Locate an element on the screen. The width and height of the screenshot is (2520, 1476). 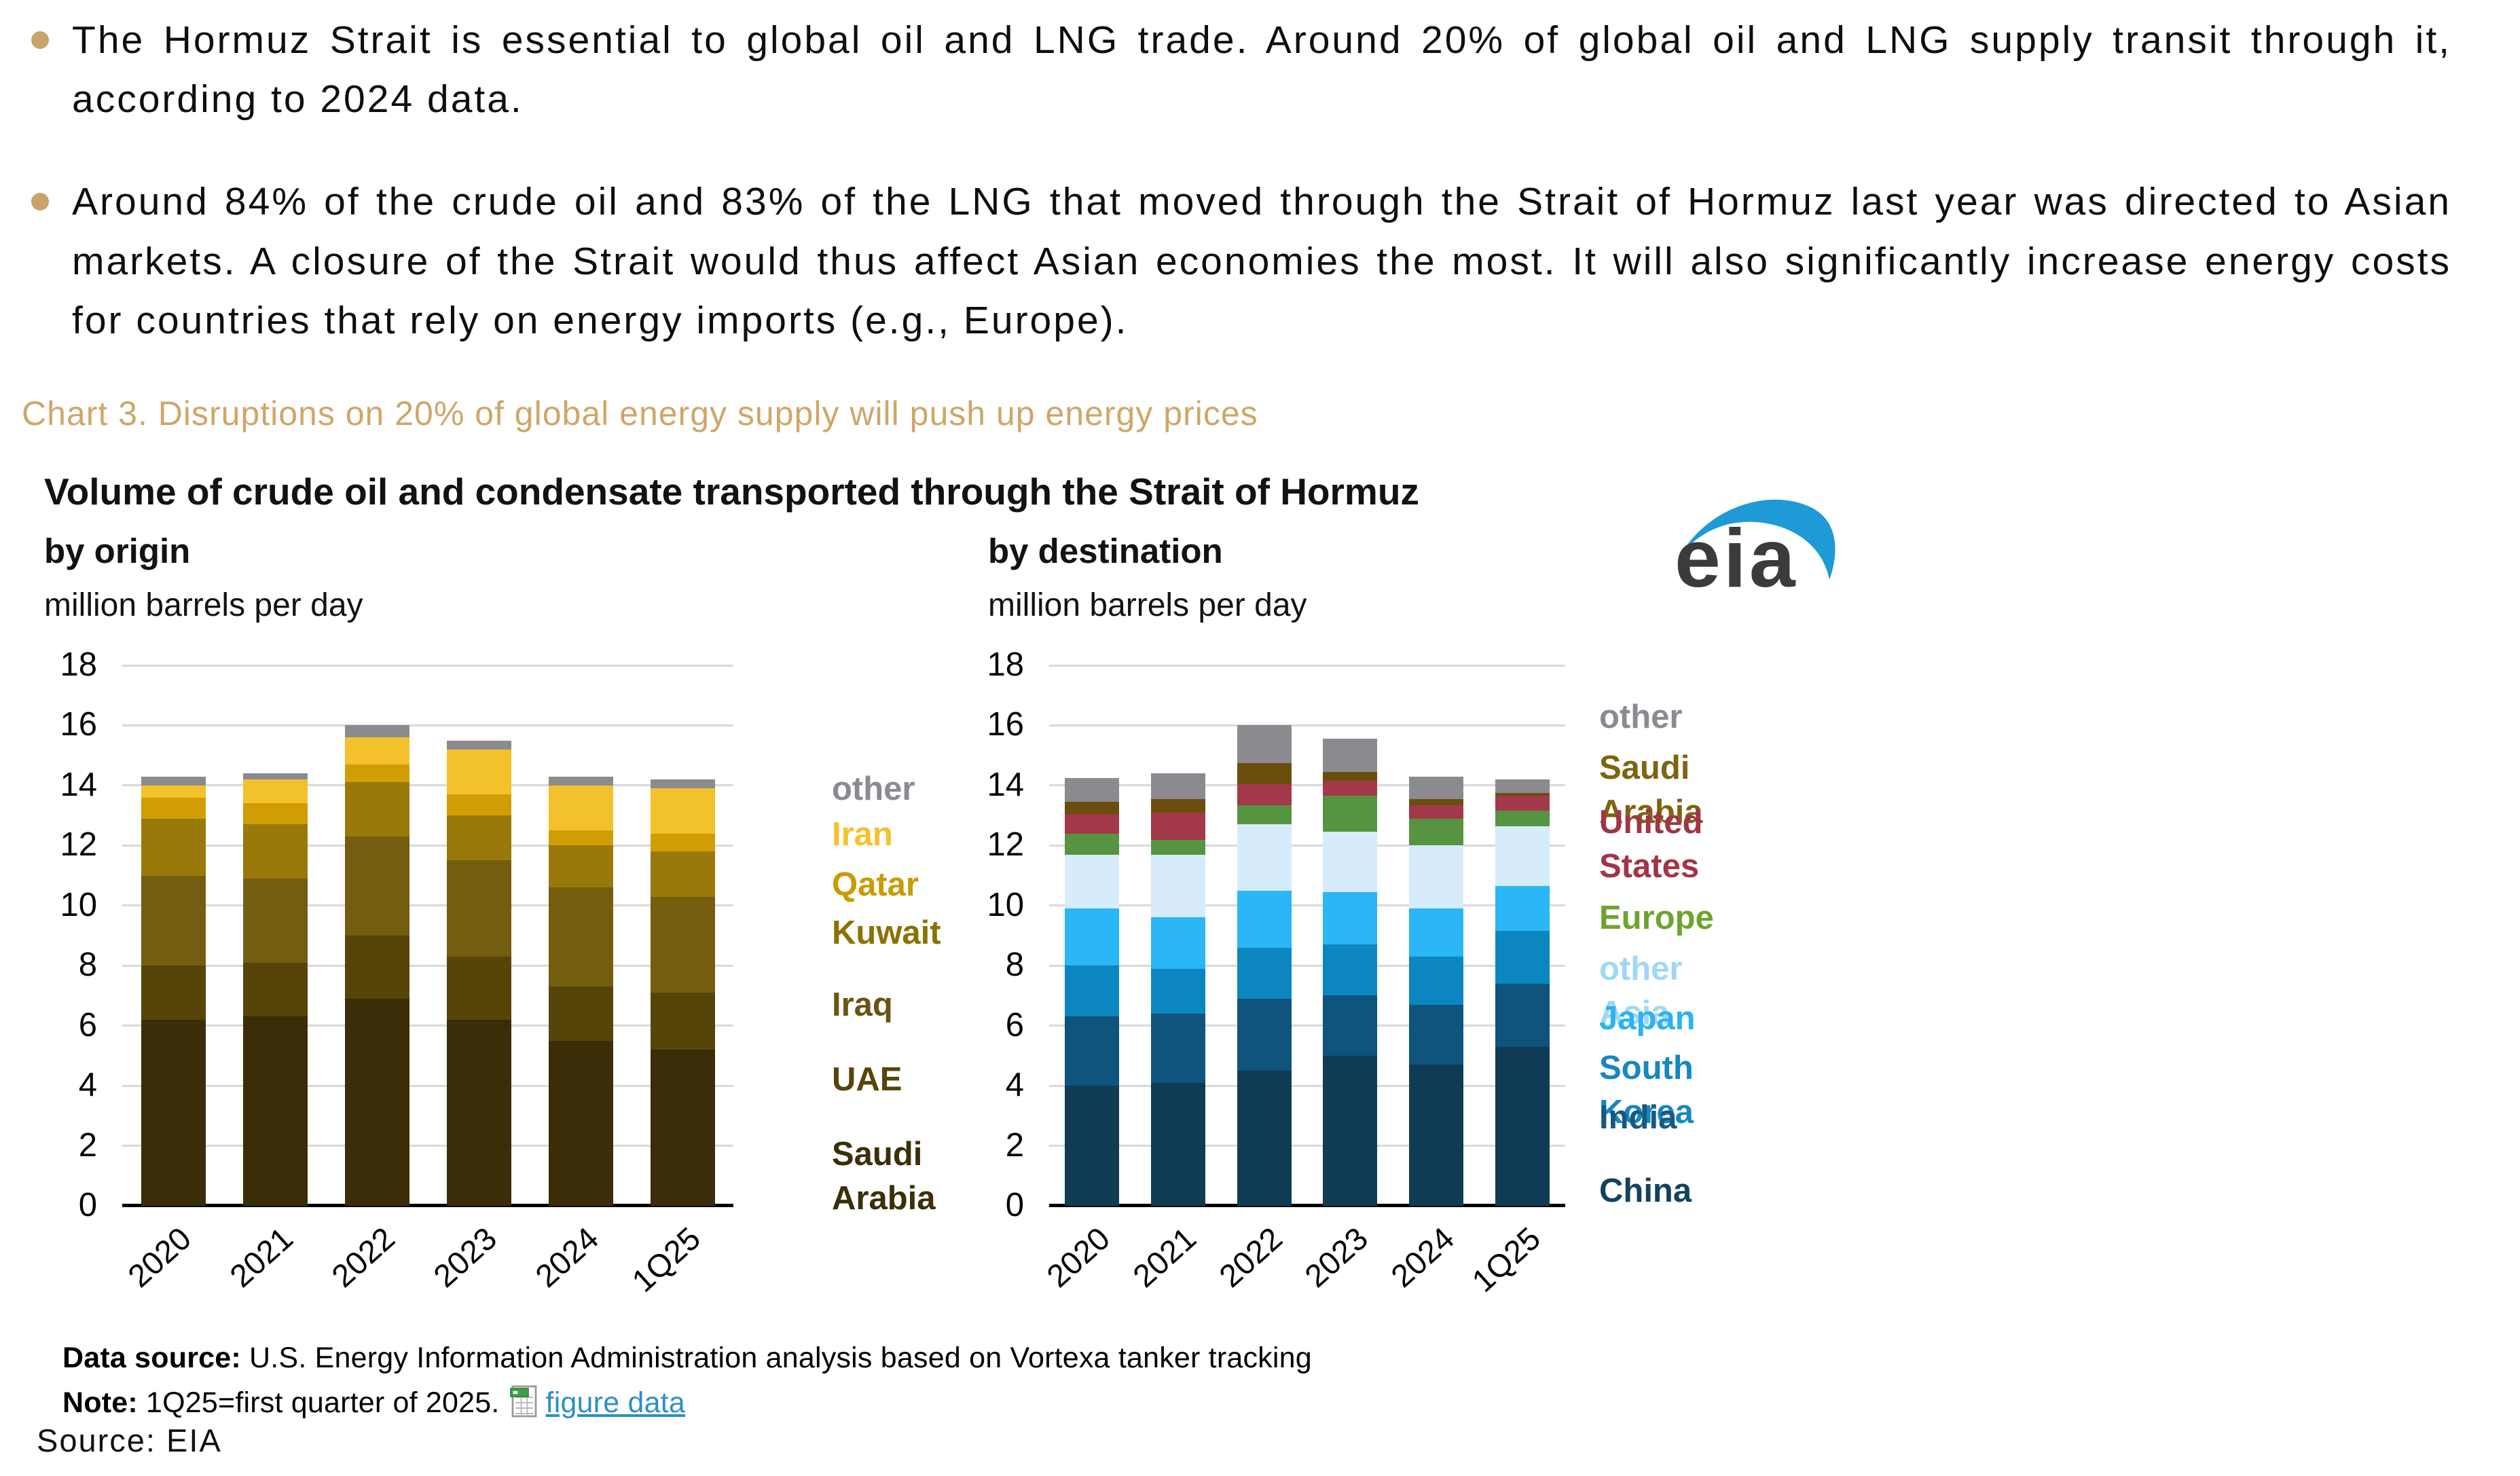
legend-item-iran: Iran is located at coordinates (863, 834).